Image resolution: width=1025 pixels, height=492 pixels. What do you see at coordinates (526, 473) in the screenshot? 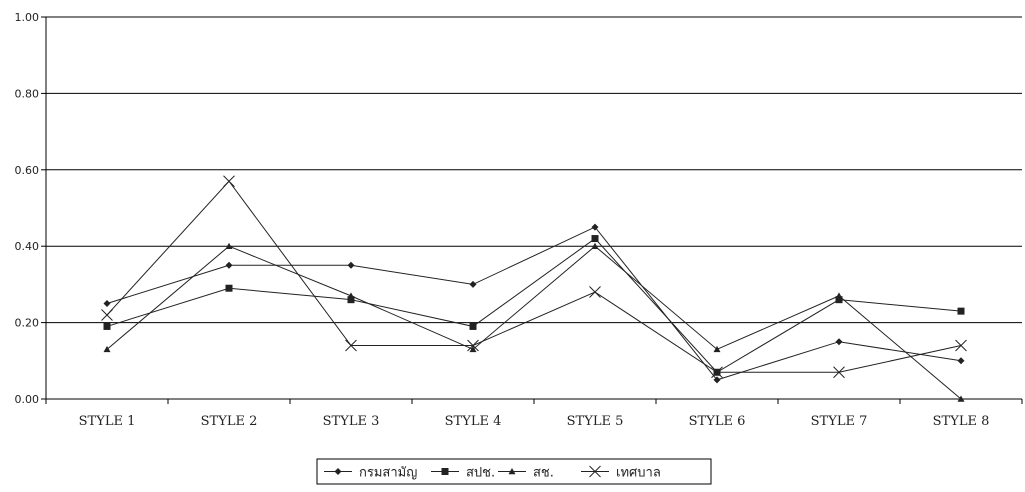
I see `legend-item: สช.` at bounding box center [526, 473].